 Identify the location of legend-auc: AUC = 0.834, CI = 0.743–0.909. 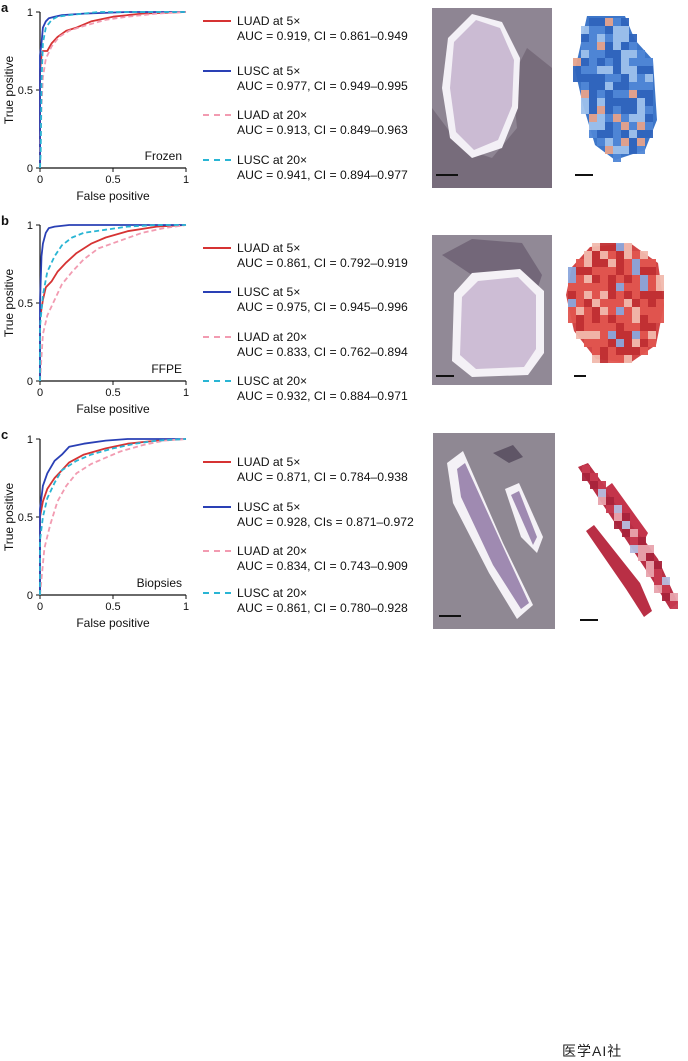
(322, 566).